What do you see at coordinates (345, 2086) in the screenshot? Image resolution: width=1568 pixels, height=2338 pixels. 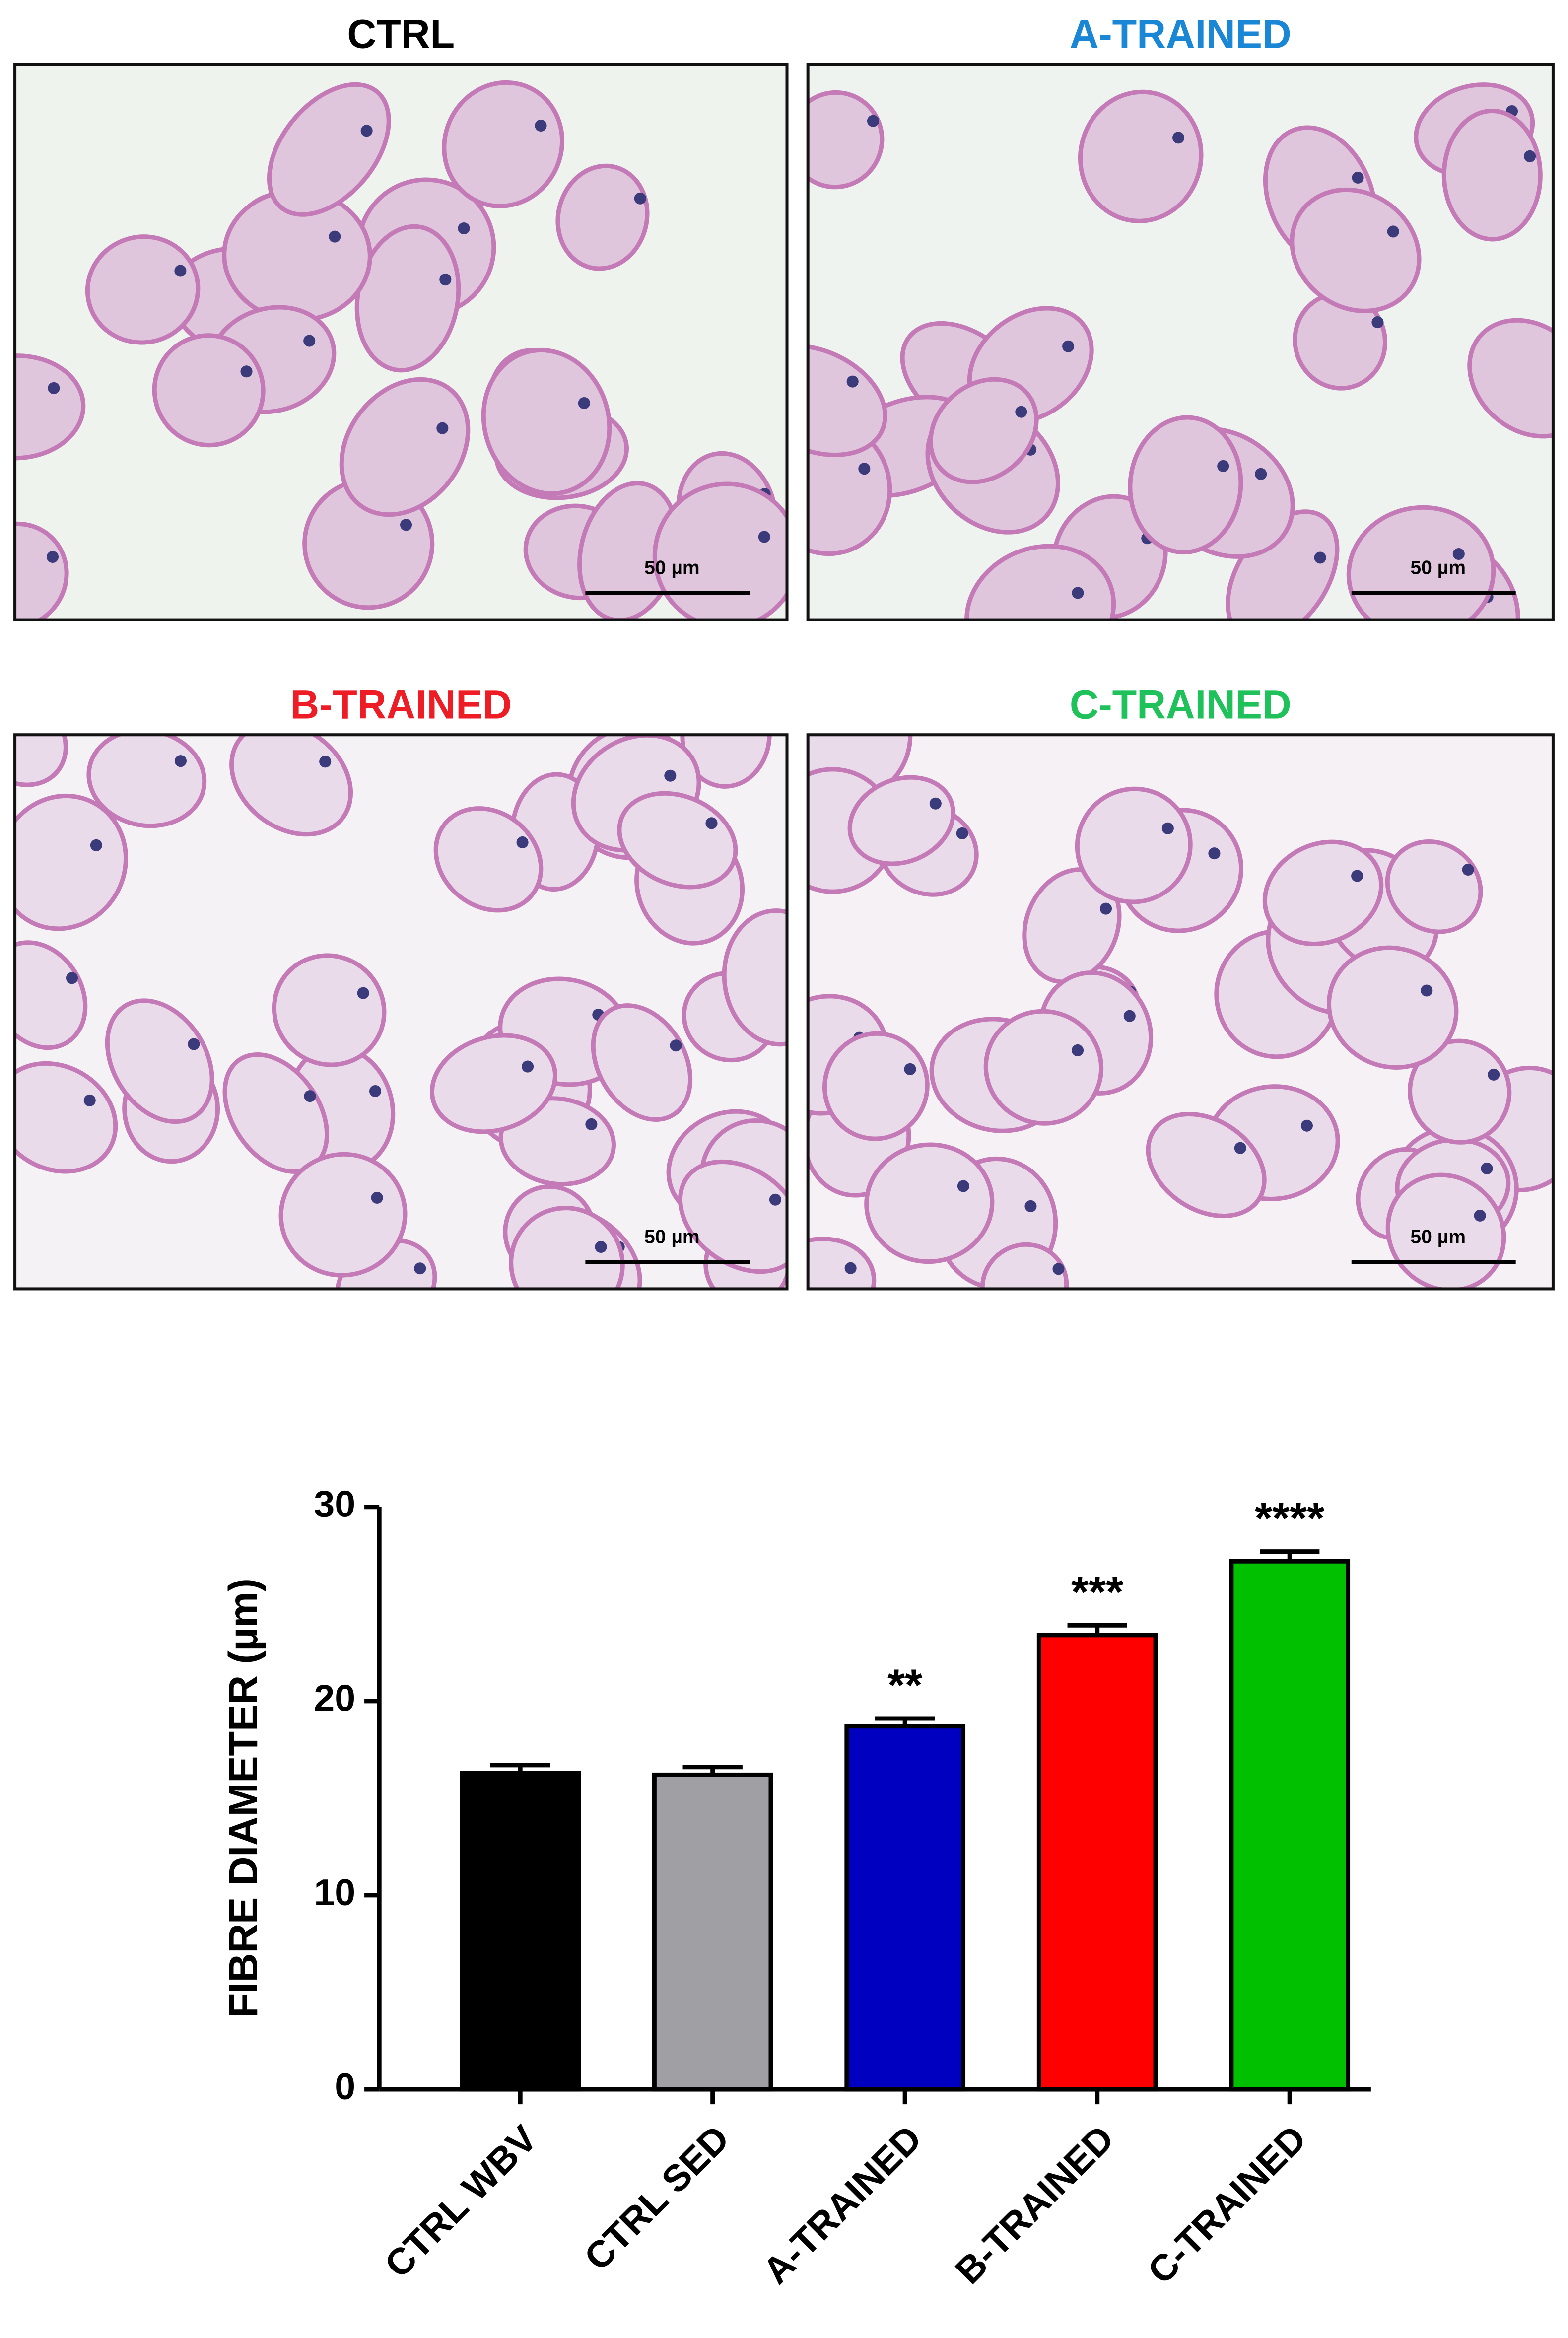 I see `y-tick-label: 0` at bounding box center [345, 2086].